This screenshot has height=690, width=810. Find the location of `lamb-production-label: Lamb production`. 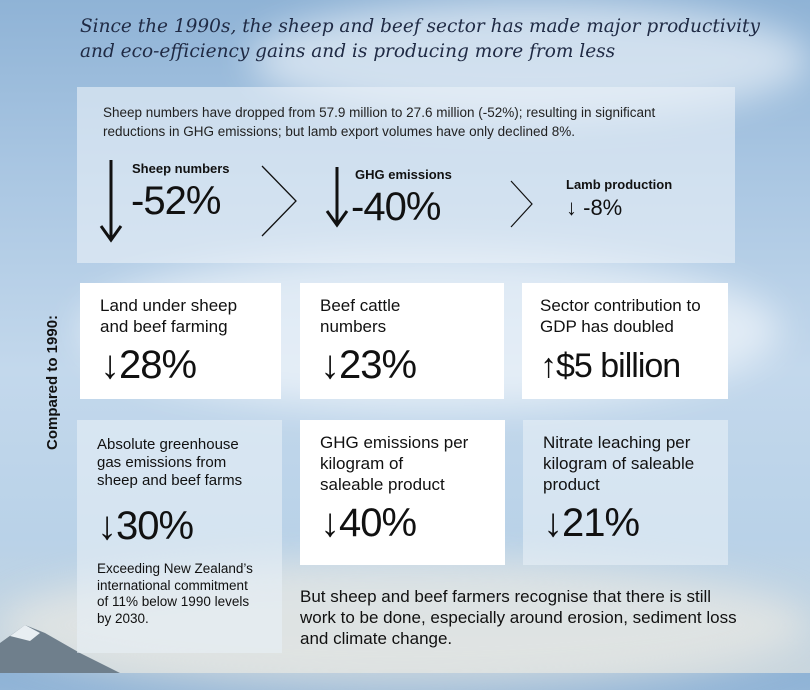

lamb-production-label: Lamb production is located at coordinates (619, 184).